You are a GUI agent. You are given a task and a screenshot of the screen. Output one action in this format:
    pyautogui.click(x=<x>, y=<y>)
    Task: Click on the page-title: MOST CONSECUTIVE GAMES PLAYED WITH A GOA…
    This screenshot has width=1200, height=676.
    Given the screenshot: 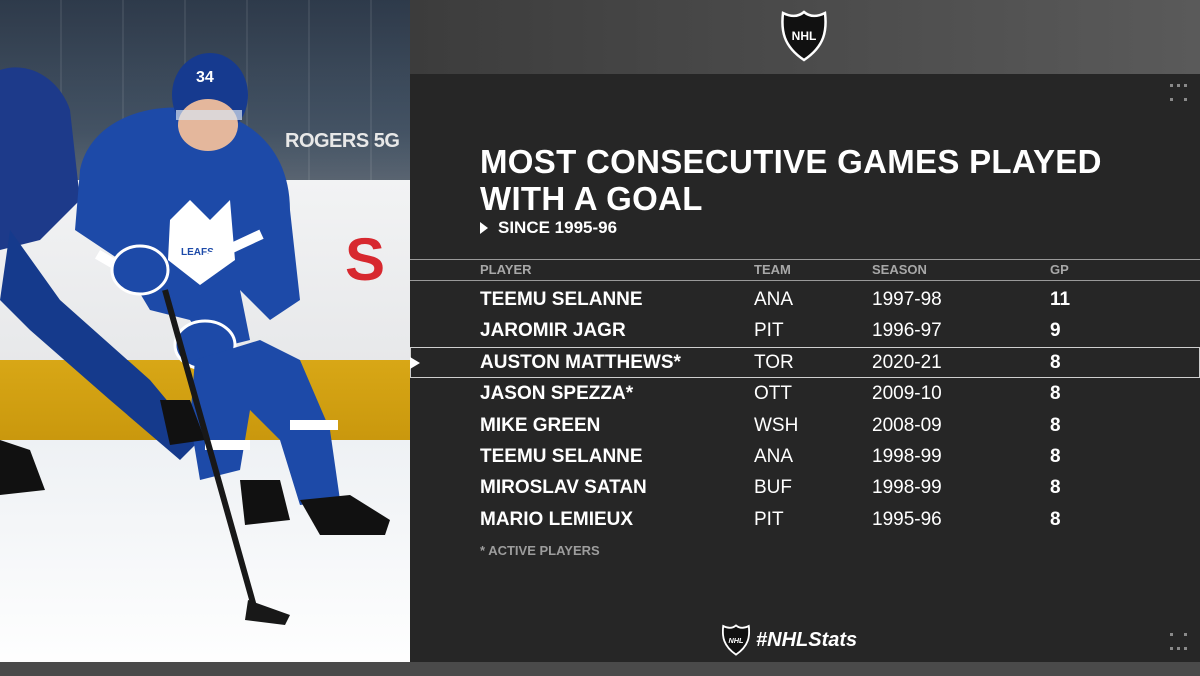 What is the action you would take?
    pyautogui.click(x=791, y=180)
    